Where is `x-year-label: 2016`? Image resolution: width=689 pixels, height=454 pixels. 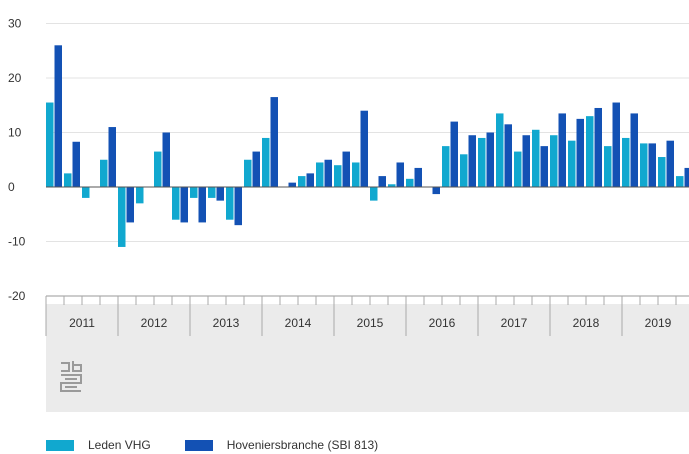 x-year-label: 2016 is located at coordinates (442, 323).